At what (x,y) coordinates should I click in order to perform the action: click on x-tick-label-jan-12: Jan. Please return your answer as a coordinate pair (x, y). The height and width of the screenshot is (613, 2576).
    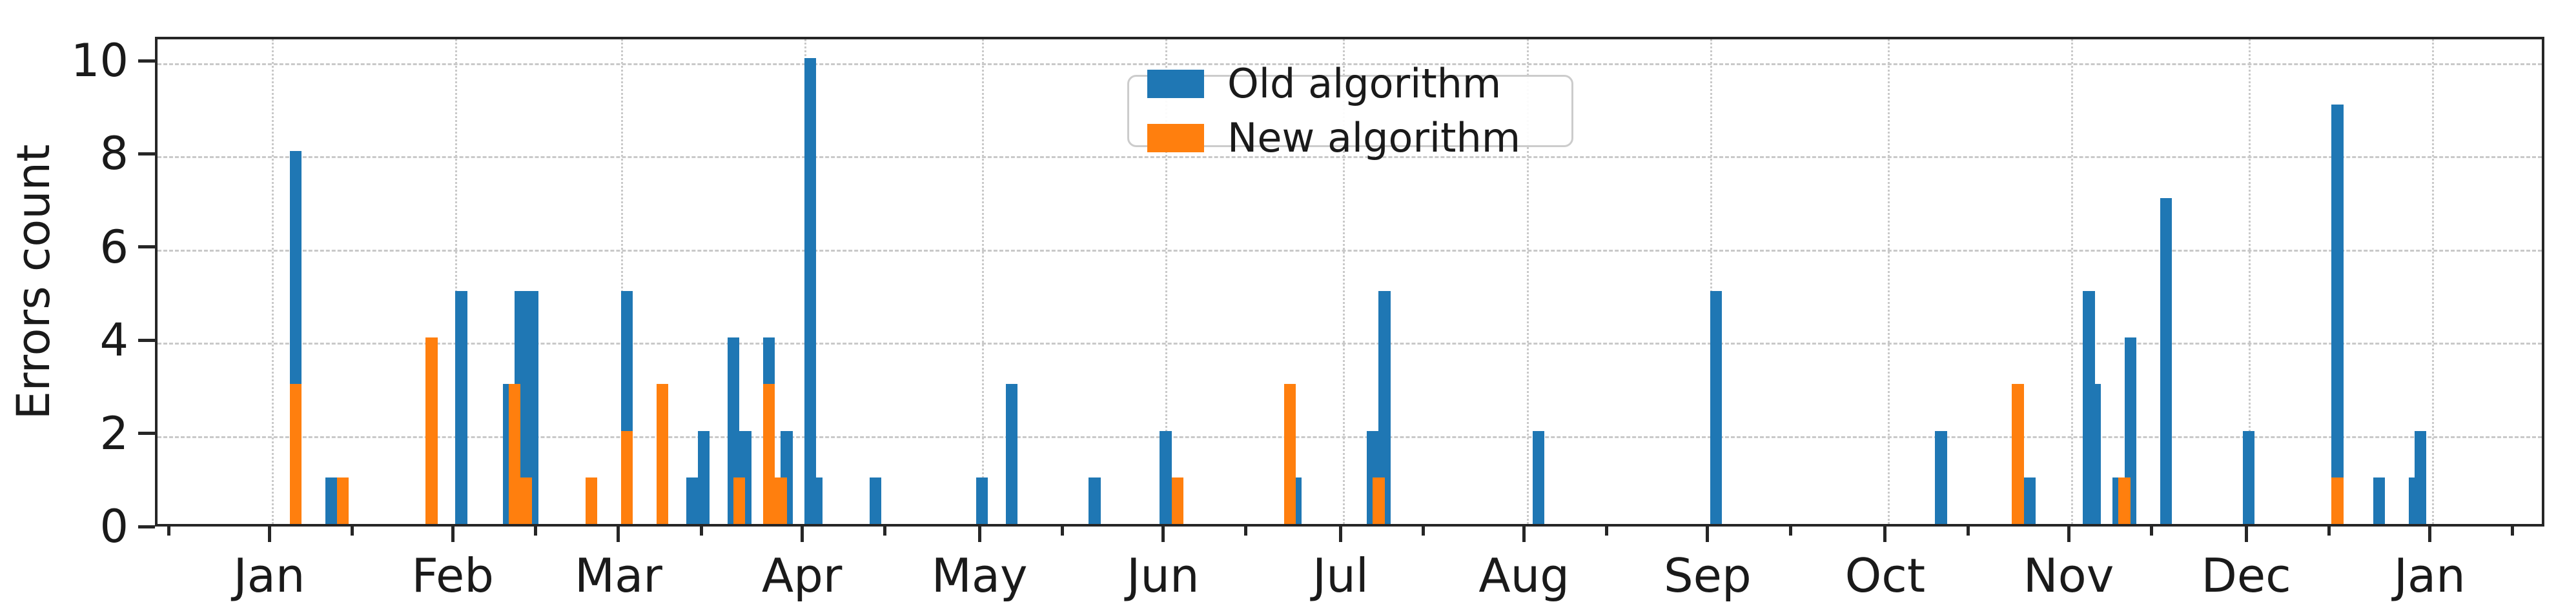
    Looking at the image, I should click on (2429, 575).